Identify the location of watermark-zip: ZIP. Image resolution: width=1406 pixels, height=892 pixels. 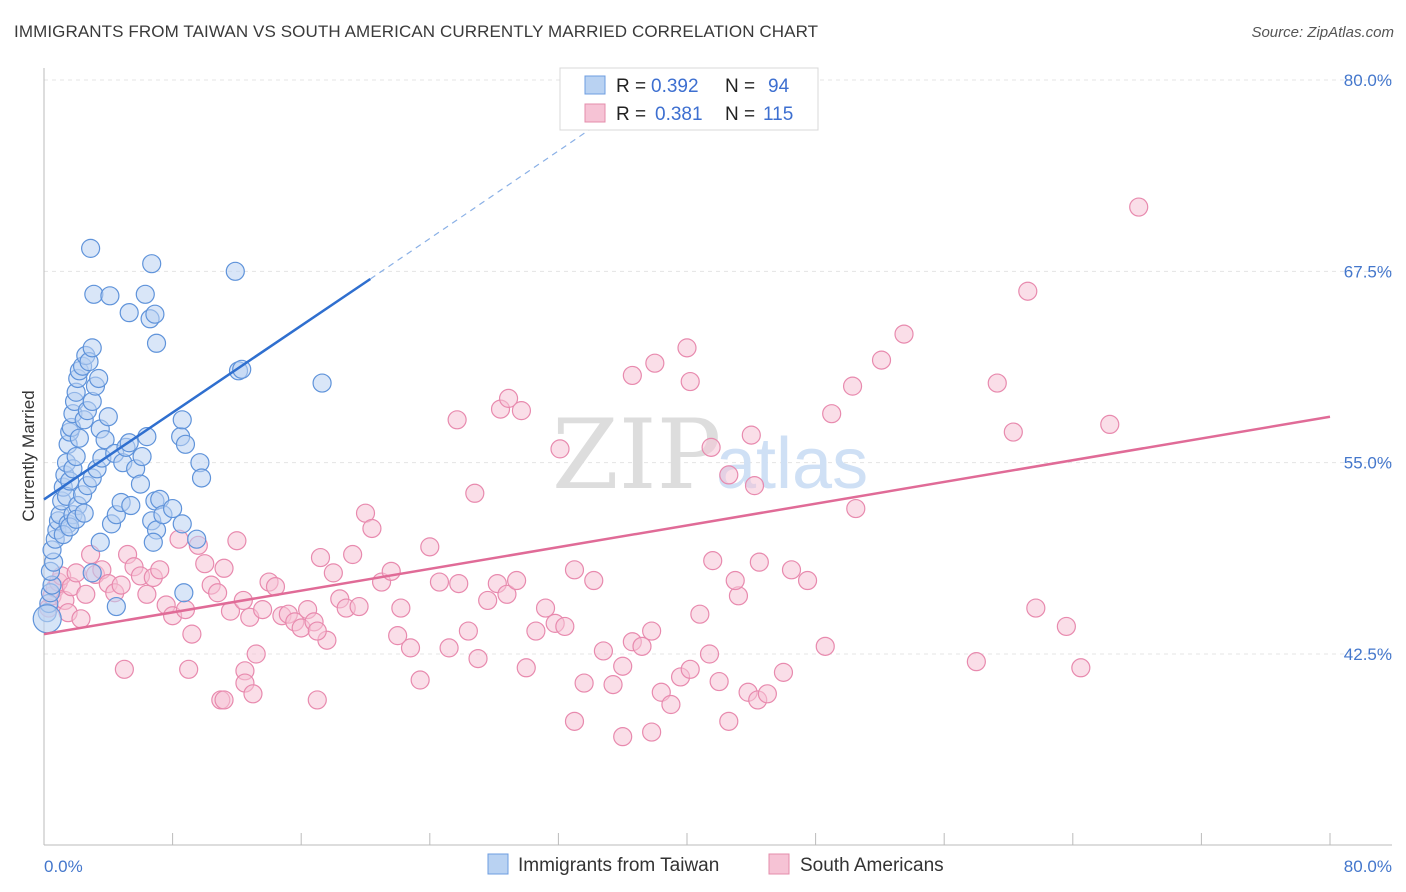
(636, 455).